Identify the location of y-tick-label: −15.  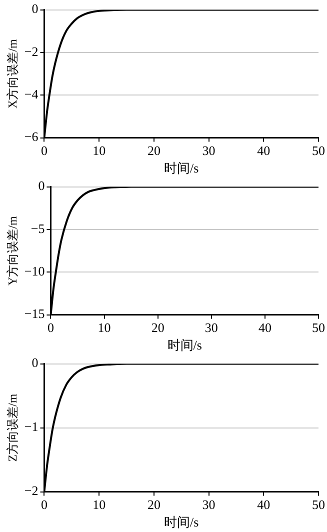
(34, 314).